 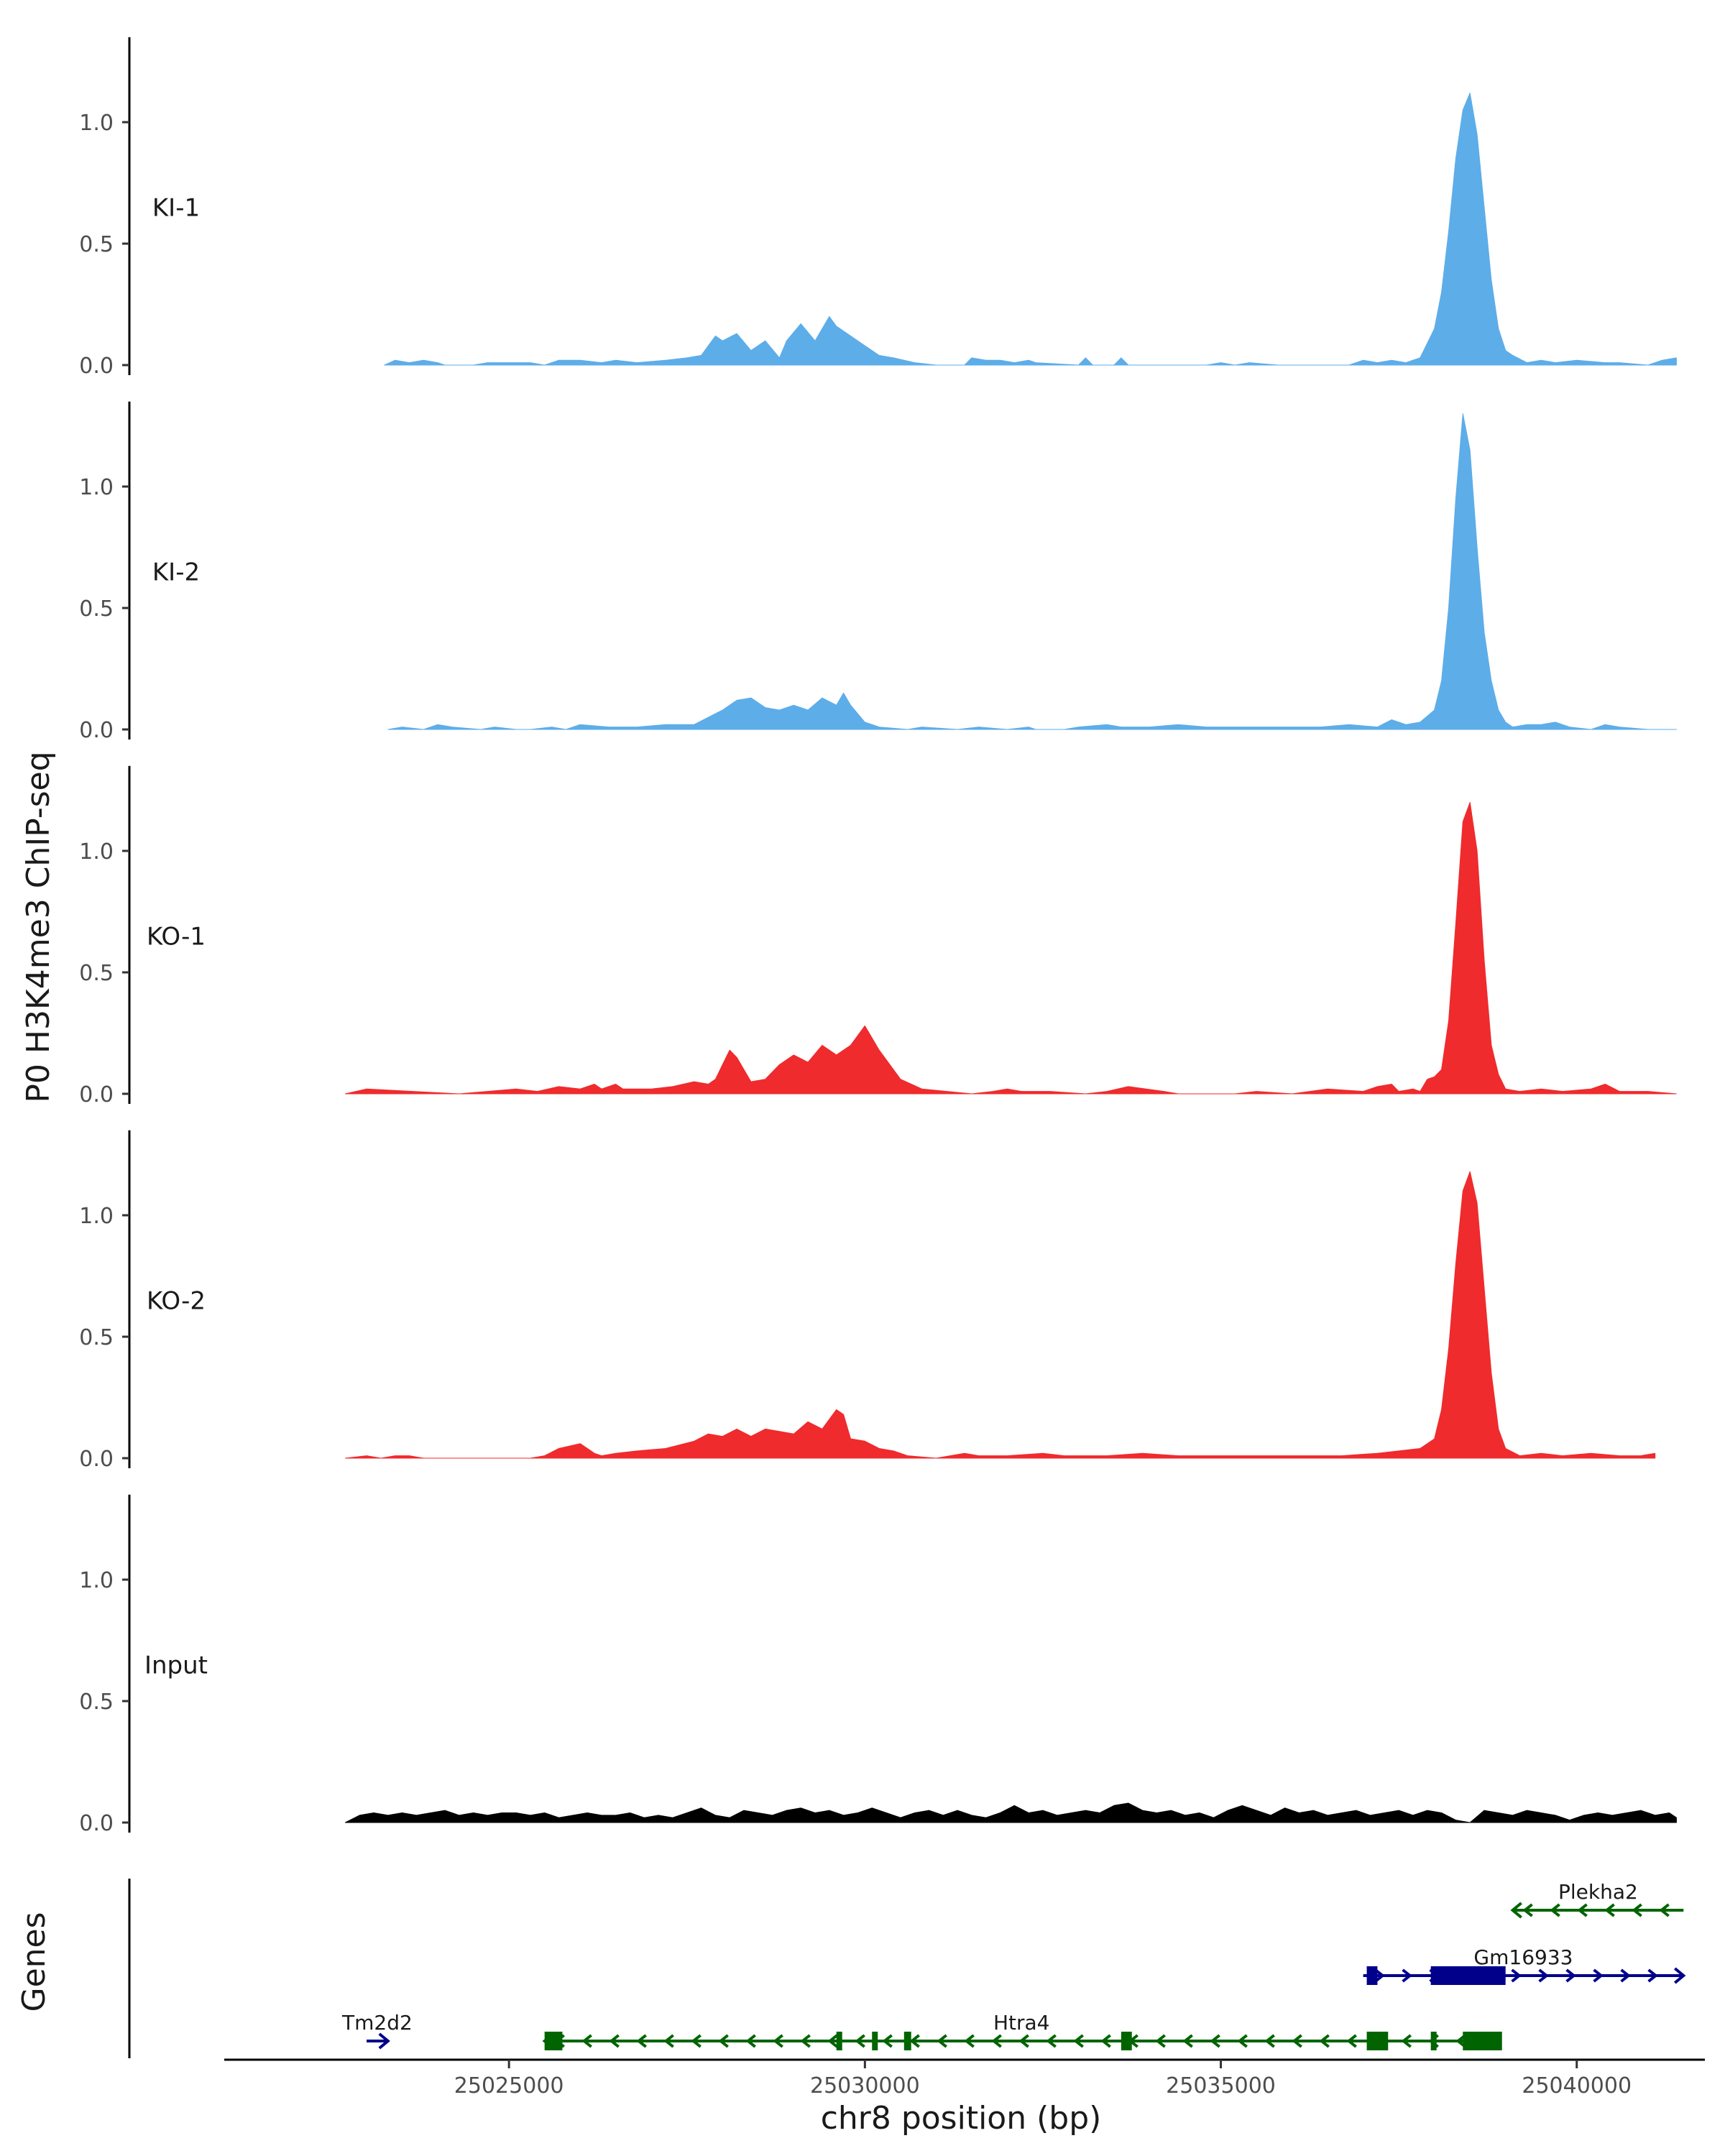 I want to click on x-axis-title: chr8 position (bp), so click(x=961, y=2118).